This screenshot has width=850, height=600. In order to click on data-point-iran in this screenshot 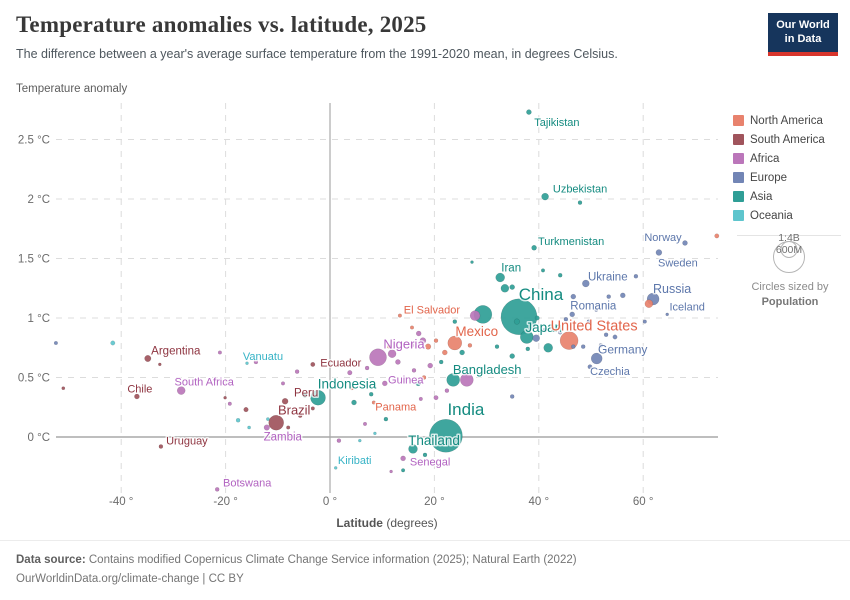, I will do `click(500, 277)`.